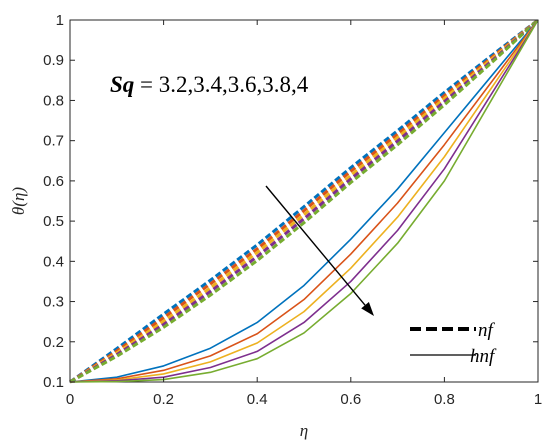  I want to click on x-tick-label-4: 0.8, so click(444, 399).